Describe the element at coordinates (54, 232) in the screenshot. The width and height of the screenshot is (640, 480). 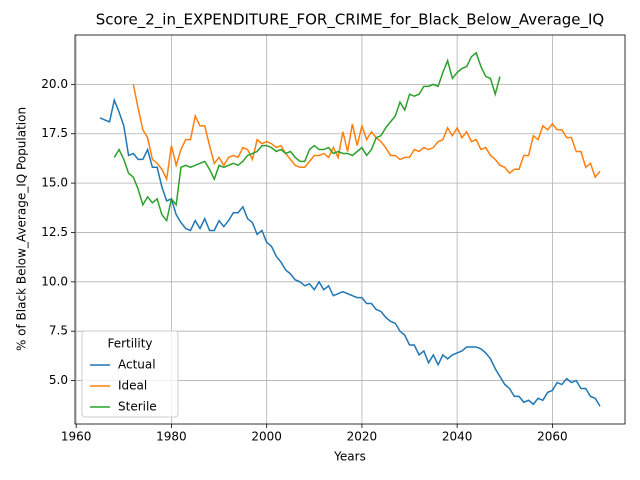
I see `y-tick-label: 12.5` at that location.